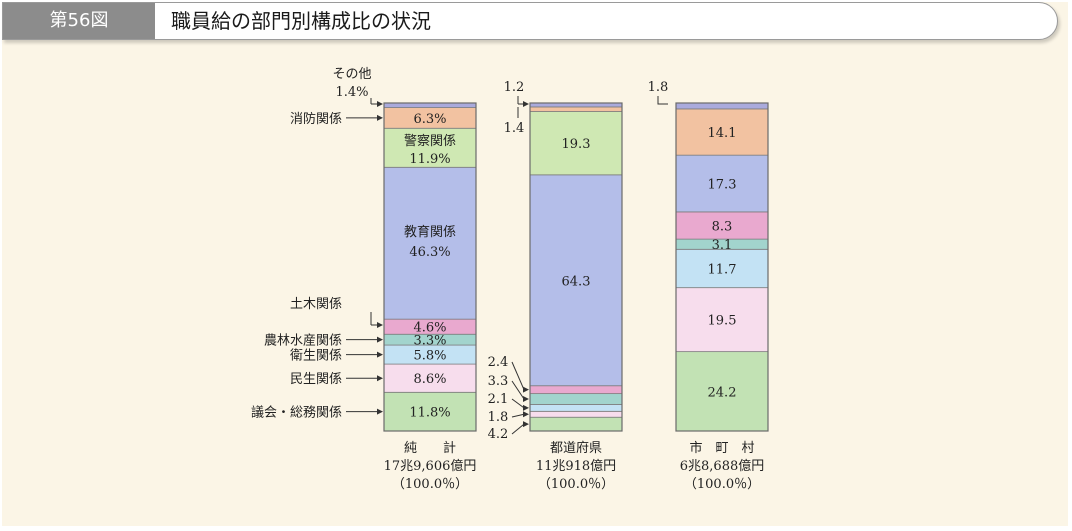 The image size is (1072, 531). I want to click on bar3-segment-議会総務関係, so click(722, 391).